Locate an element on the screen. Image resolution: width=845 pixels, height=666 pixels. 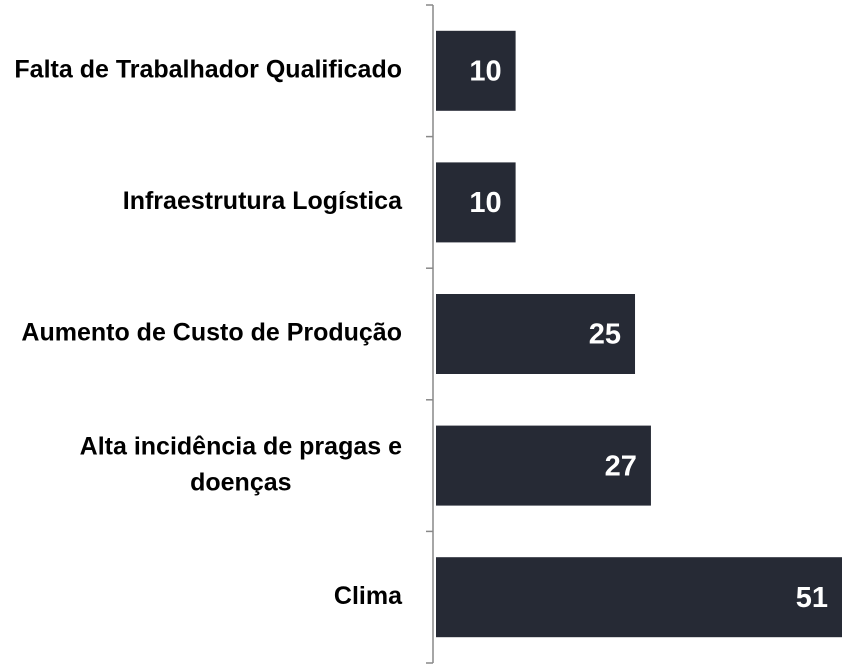
category-label: Clima is located at coordinates (368, 596).